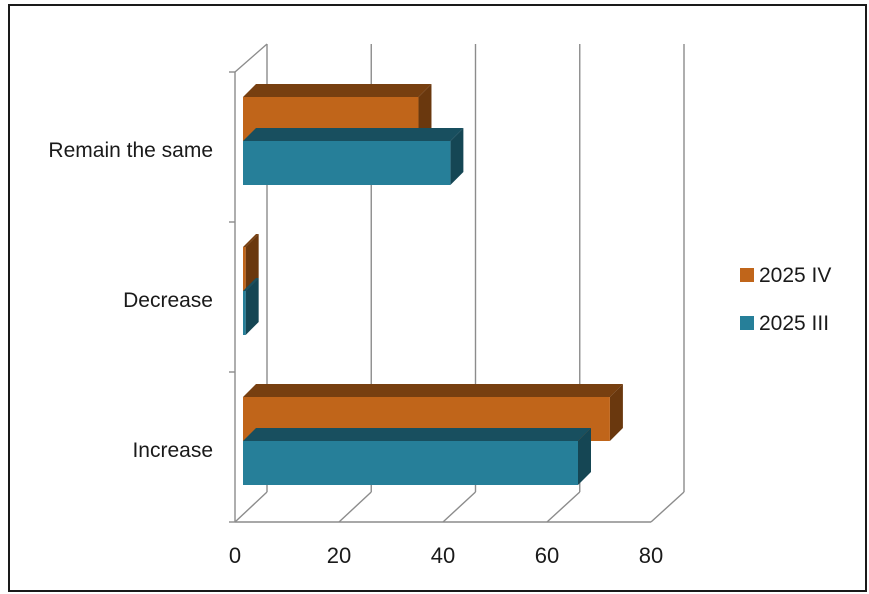  Describe the element at coordinates (795, 275) in the screenshot. I see `legend-label: 2025 IV` at that location.